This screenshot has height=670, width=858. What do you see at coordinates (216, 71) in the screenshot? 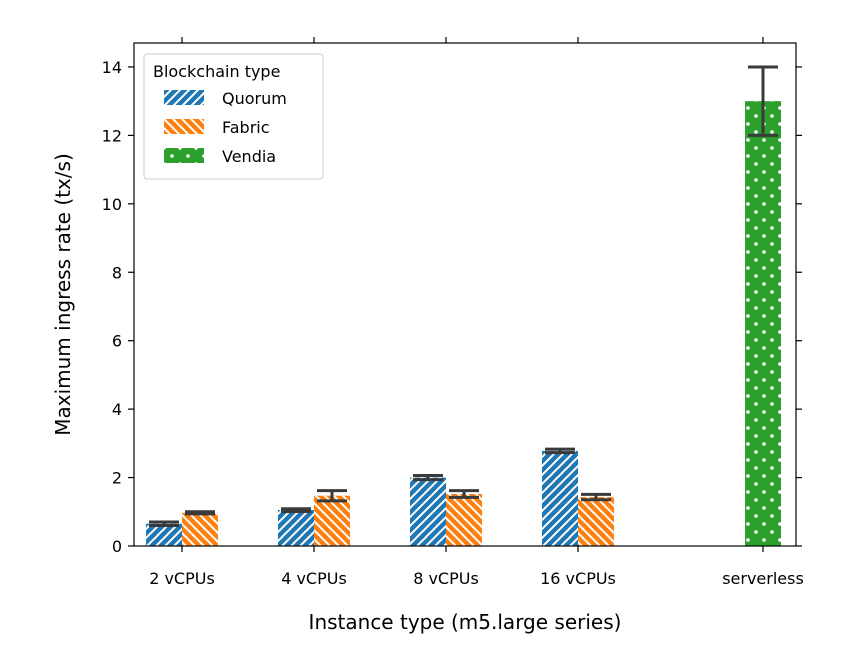
I see `legend-title: Blockchain type` at bounding box center [216, 71].